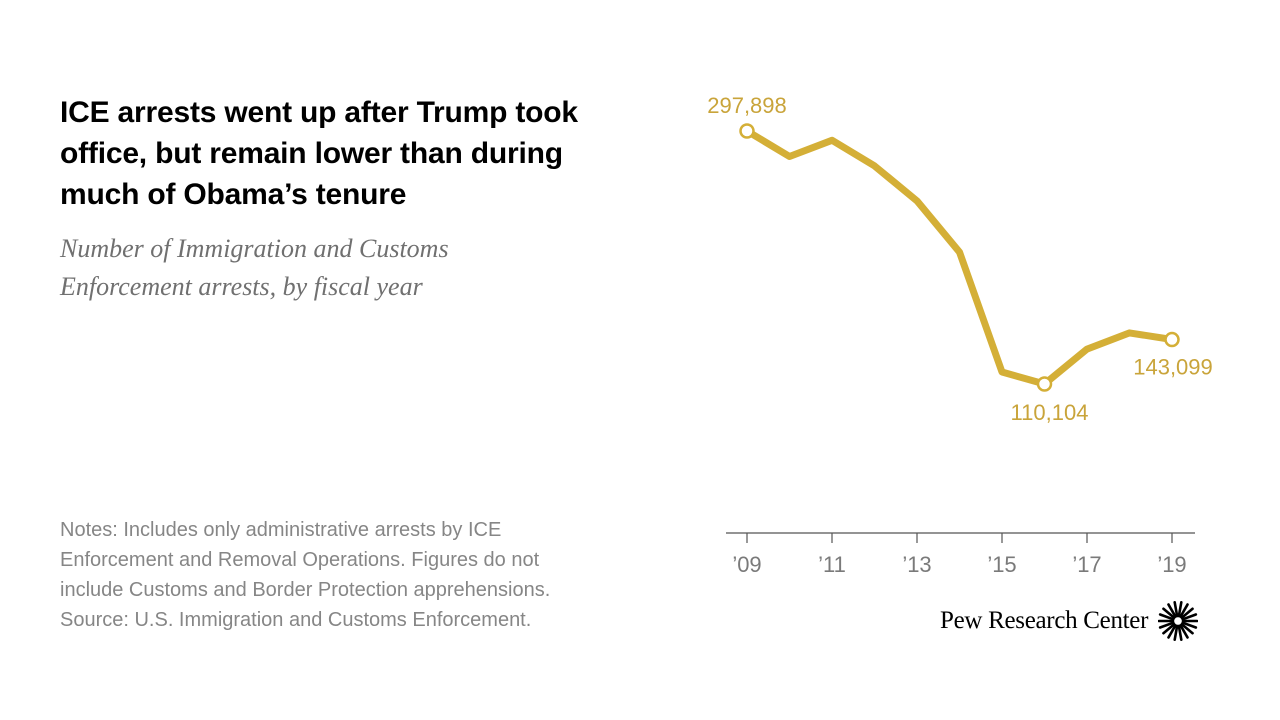  Describe the element at coordinates (319, 112) in the screenshot. I see `chart-title-line: ICE arrests went up after Trump took` at that location.